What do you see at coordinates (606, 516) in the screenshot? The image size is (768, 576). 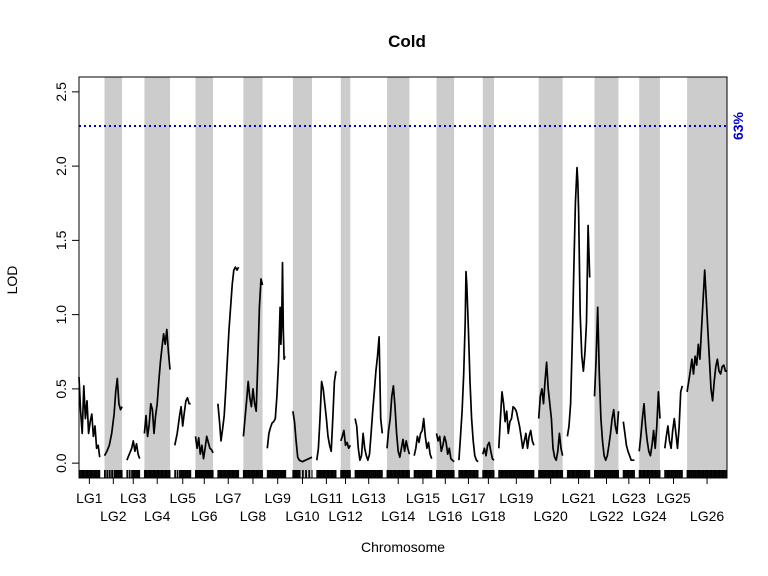 I see `x-tick-label-lg22: LG22` at bounding box center [606, 516].